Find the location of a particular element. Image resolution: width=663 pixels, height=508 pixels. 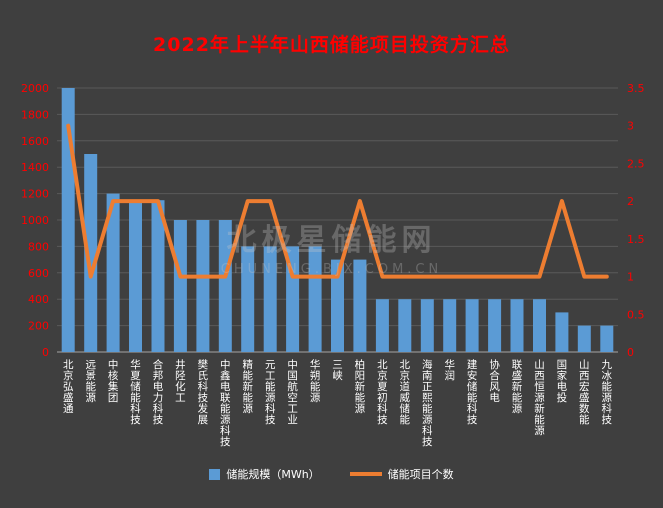

category-label: 三峡 is located at coordinates (337, 370).